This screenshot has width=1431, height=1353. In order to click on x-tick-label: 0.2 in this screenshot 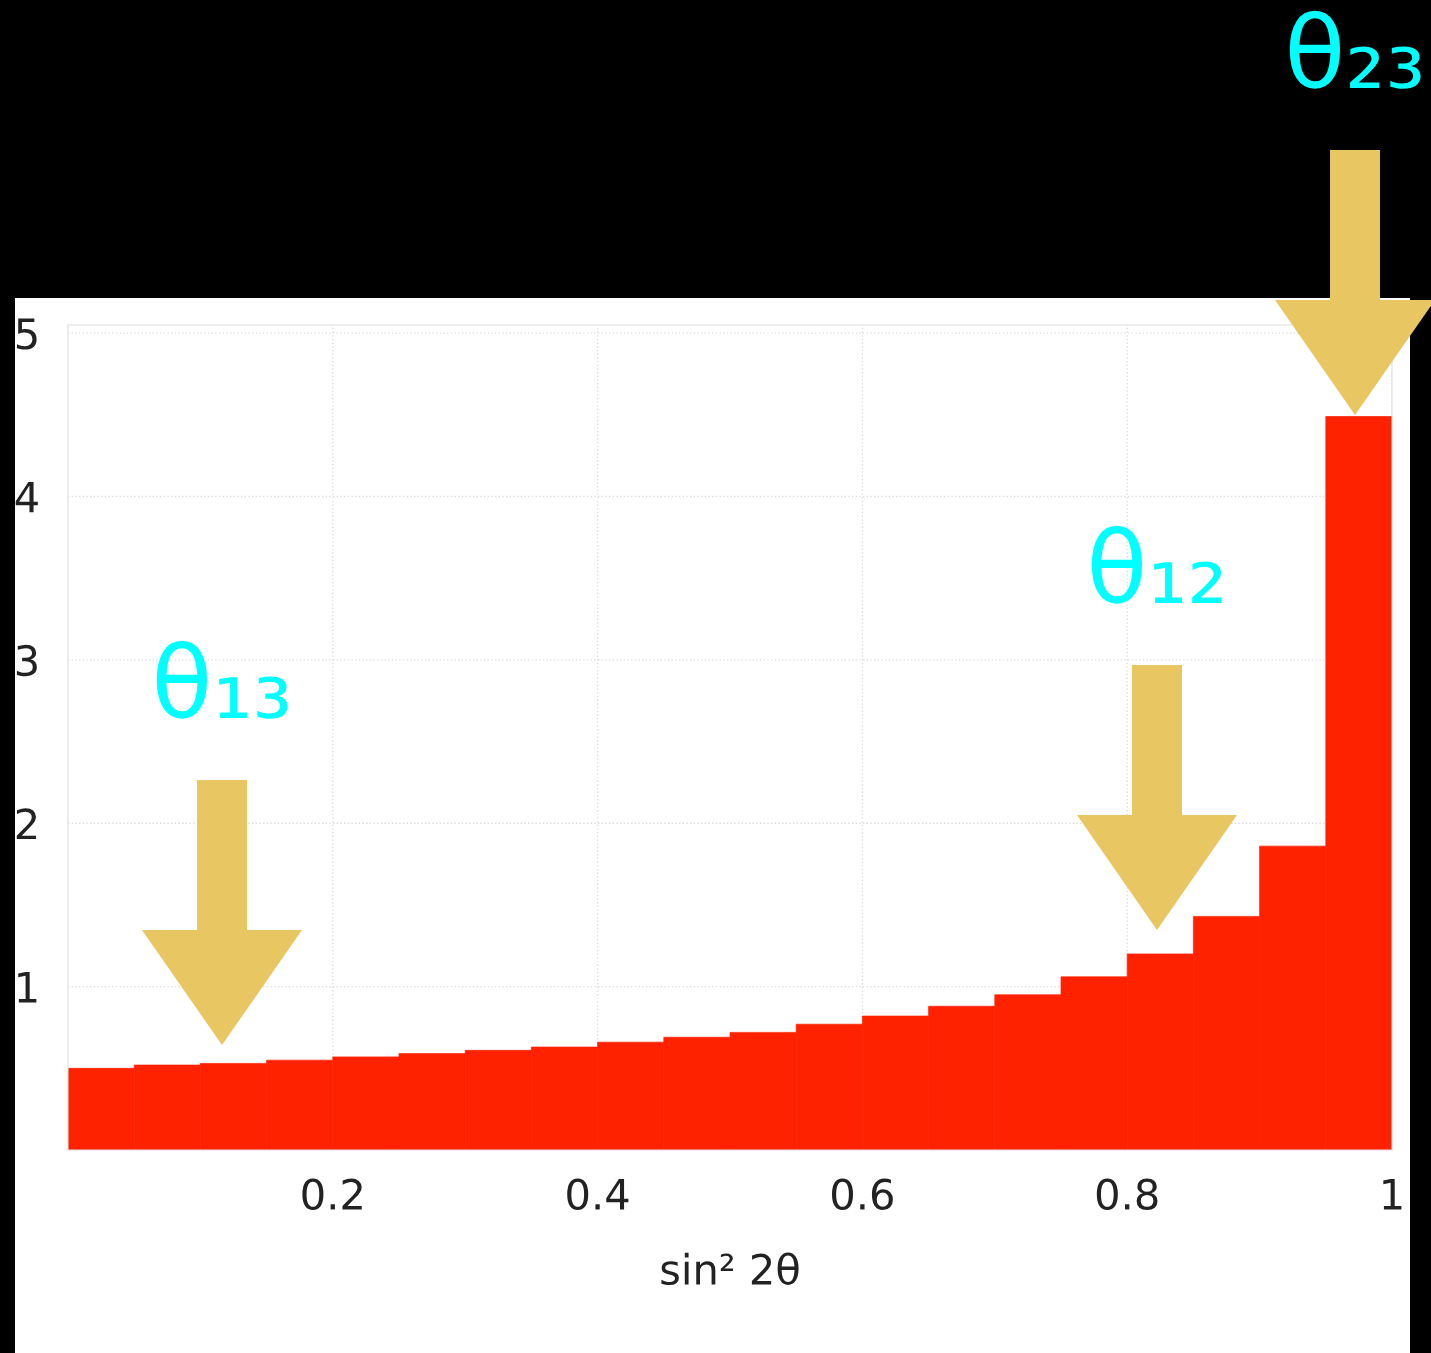, I will do `click(332, 1194)`.